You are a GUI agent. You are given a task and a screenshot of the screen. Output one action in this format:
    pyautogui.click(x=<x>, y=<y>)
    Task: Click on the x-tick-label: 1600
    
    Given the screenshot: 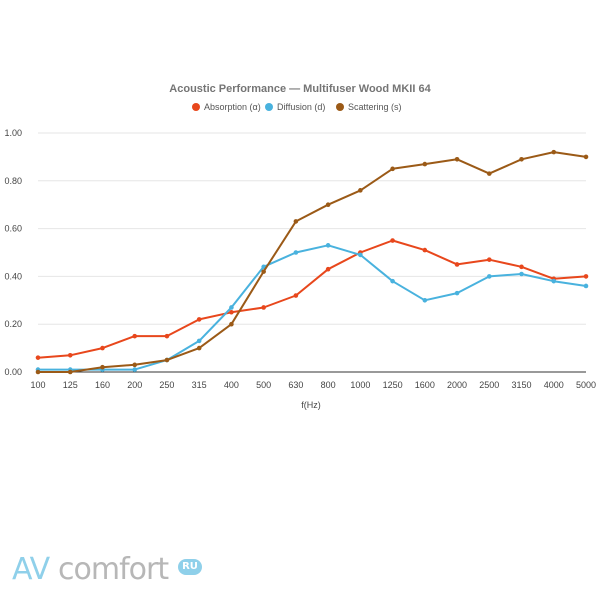 What is the action you would take?
    pyautogui.click(x=425, y=385)
    